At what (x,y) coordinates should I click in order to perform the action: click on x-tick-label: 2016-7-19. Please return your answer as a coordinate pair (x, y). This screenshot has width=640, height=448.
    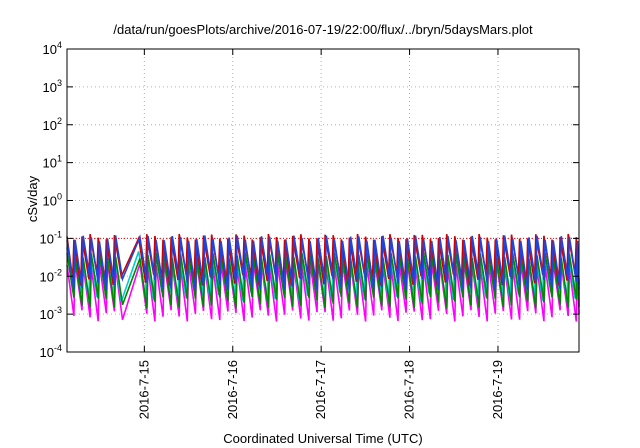
    Looking at the image, I should click on (497, 389).